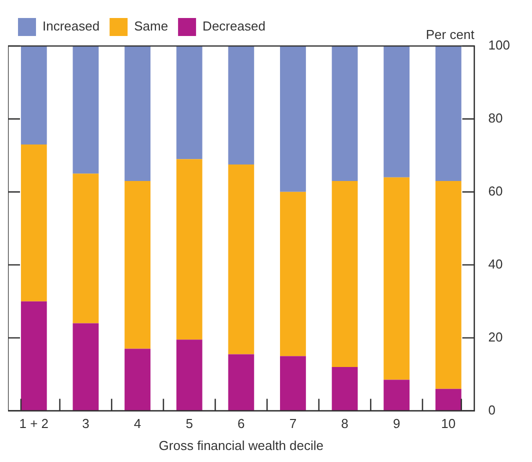 The image size is (532, 462). I want to click on y-tick-label: 40, so click(495, 264).